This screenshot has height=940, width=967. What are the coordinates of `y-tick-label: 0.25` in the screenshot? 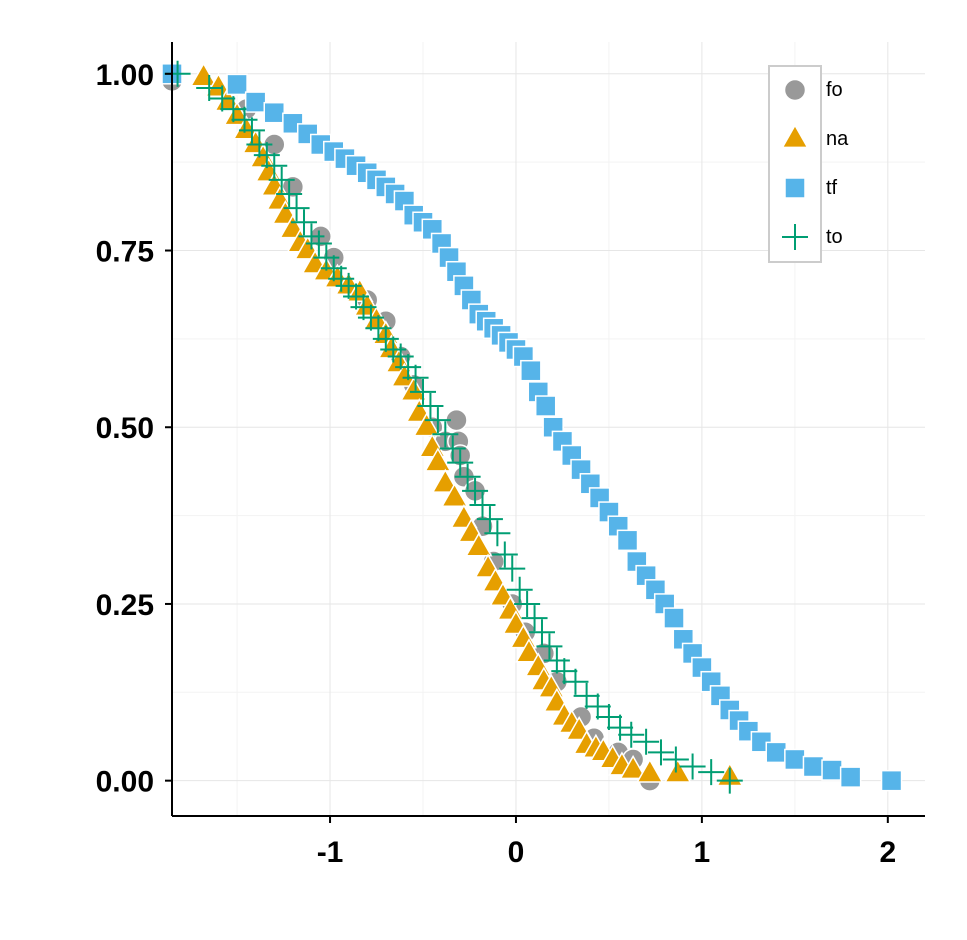 It's located at (125, 605).